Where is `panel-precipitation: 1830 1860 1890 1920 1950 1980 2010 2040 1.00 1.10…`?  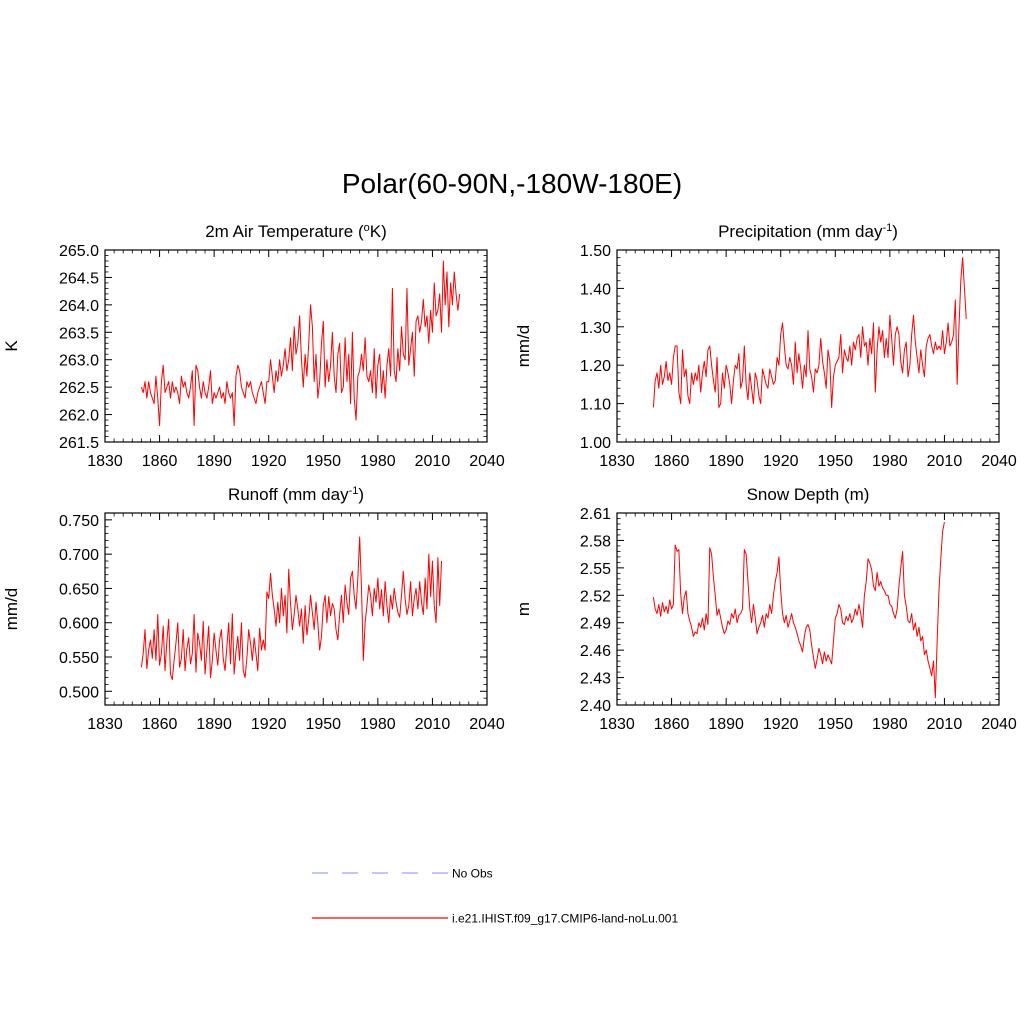 panel-precipitation: 1830 1860 1890 1920 1950 1980 2010 2040 1.00 1.10… is located at coordinates (765, 346).